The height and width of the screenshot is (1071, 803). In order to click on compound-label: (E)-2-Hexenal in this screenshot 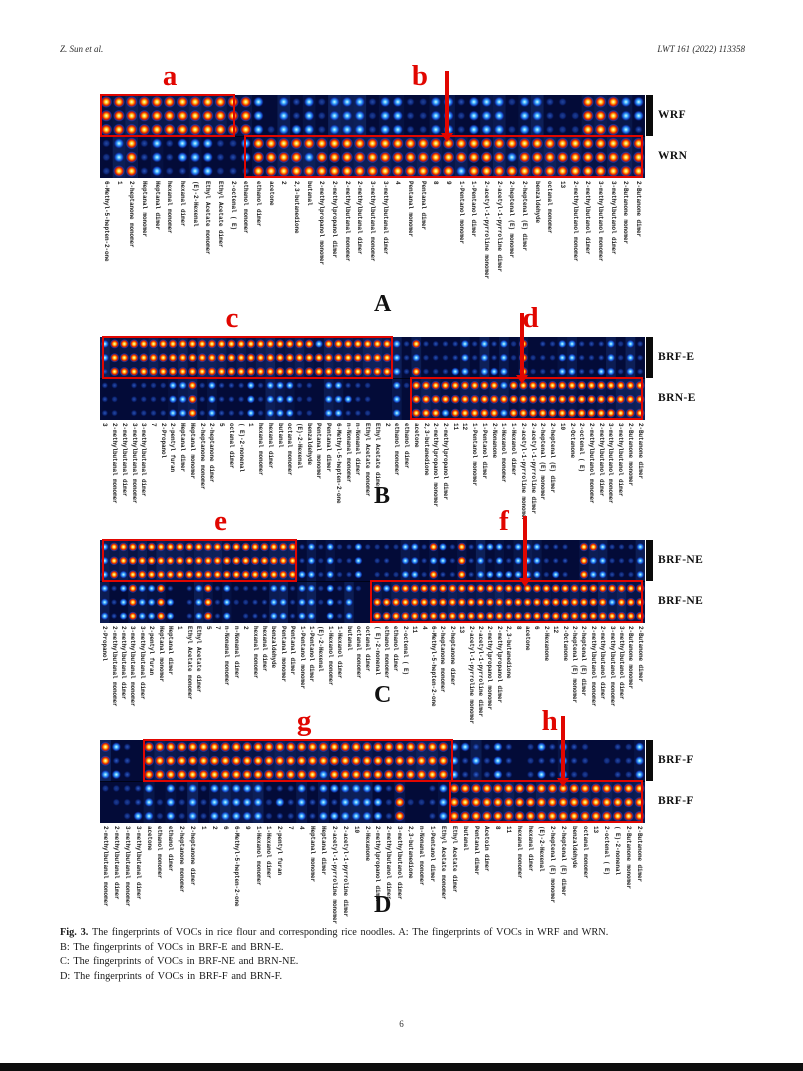, I will do `click(541, 849)`.